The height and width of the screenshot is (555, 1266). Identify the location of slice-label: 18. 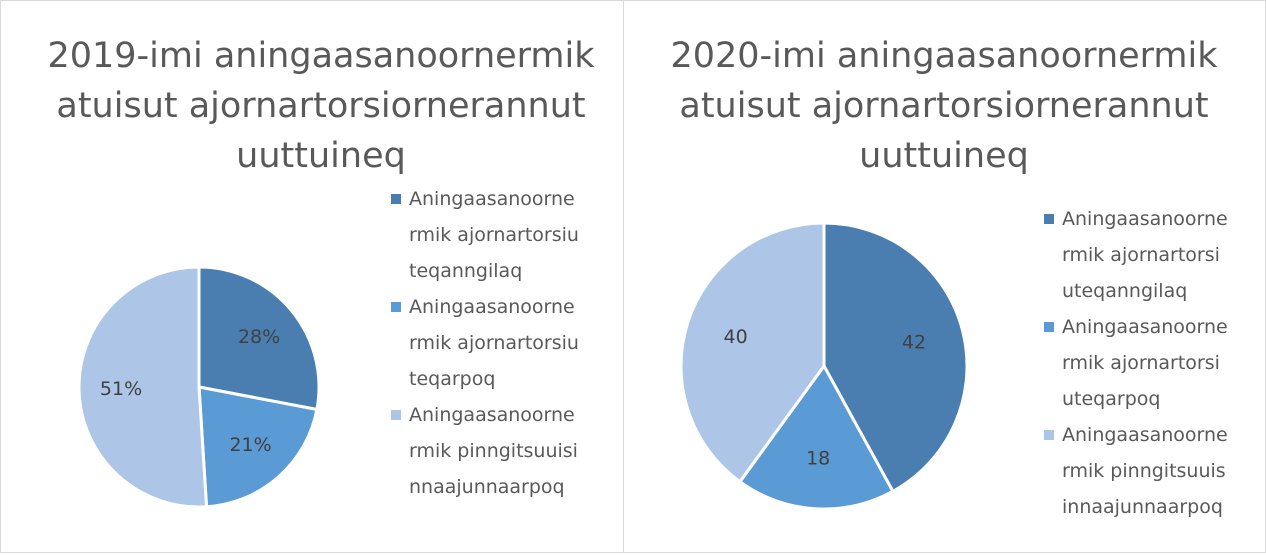
(818, 458).